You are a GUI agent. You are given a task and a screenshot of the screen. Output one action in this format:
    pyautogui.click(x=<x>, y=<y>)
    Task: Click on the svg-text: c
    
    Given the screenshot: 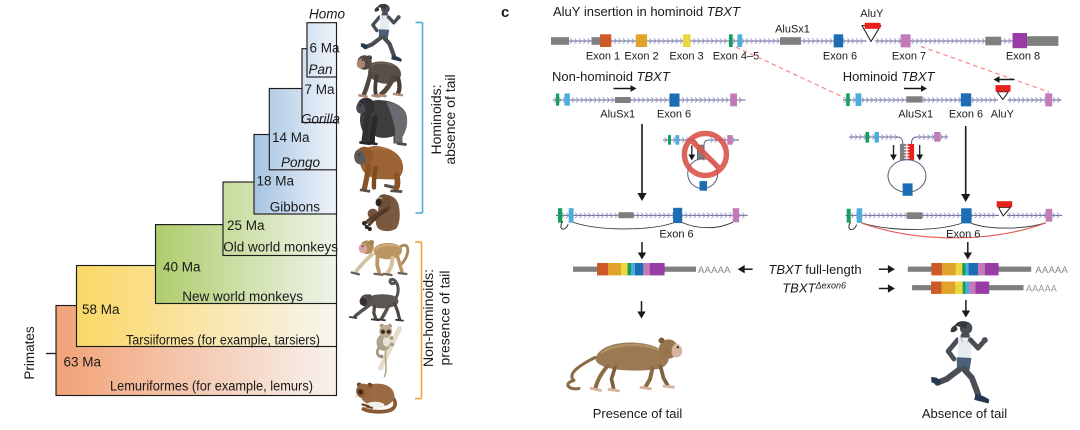 What is the action you would take?
    pyautogui.click(x=505, y=12)
    